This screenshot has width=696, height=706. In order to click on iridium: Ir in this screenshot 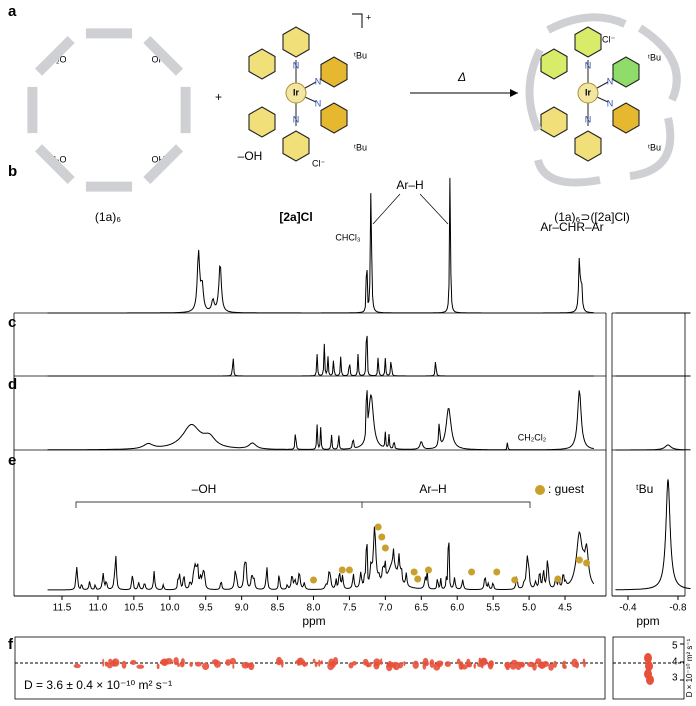, I will do `click(296, 92)`.